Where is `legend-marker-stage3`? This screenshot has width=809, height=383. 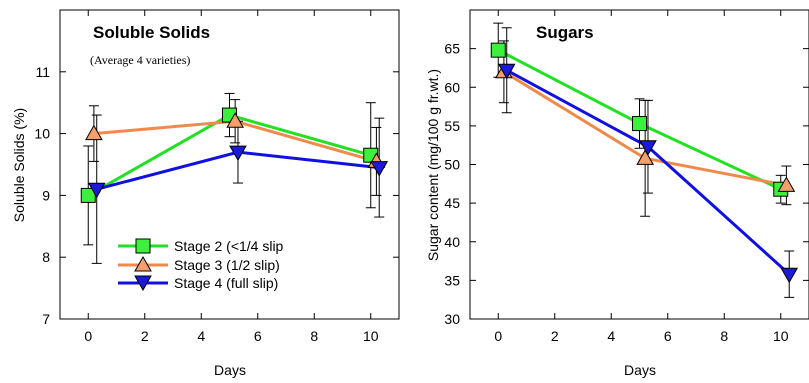
legend-marker-stage3 is located at coordinates (143, 263).